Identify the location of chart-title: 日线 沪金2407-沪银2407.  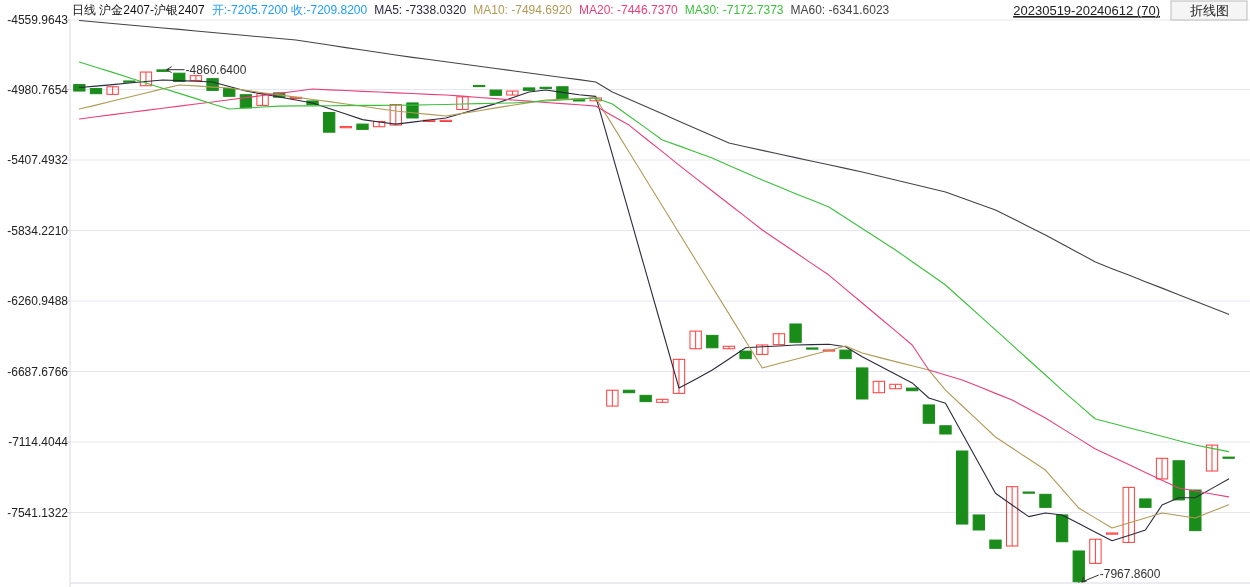
(139, 10).